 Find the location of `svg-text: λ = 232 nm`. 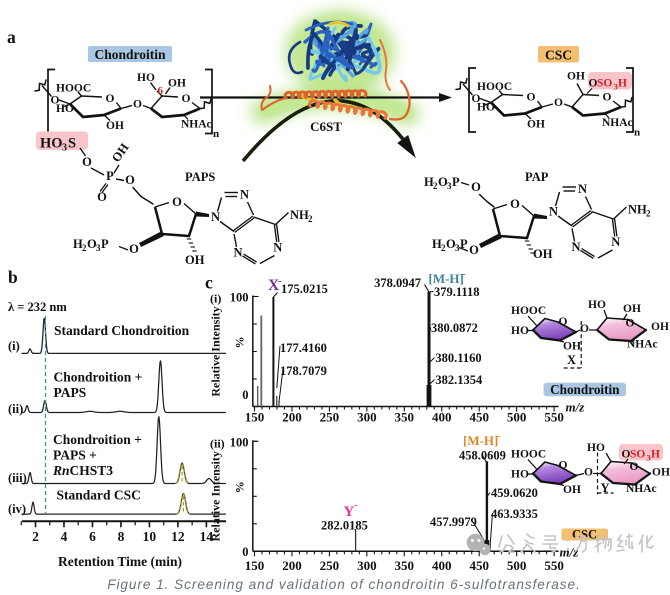

svg-text: λ = 232 nm is located at coordinates (37, 307).